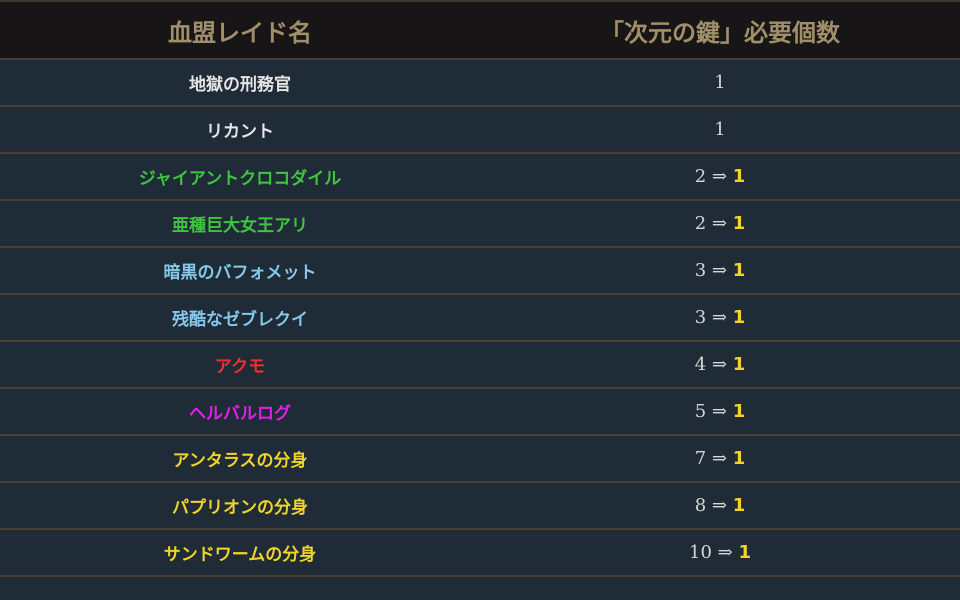  I want to click on key-count: 8 ⇒ 1, so click(720, 505).